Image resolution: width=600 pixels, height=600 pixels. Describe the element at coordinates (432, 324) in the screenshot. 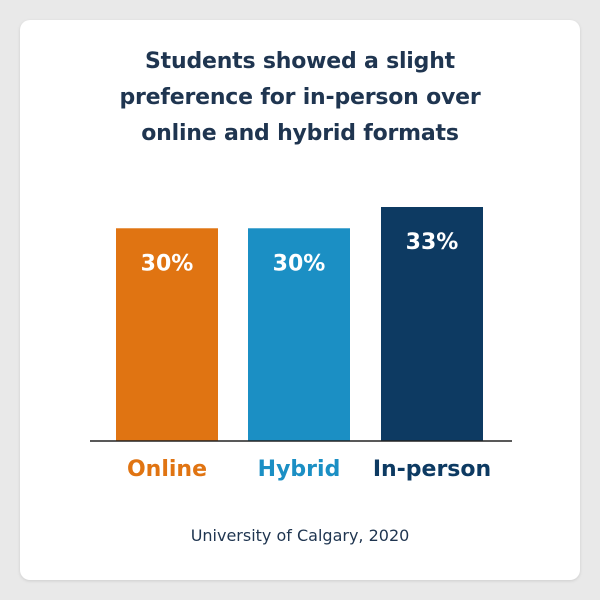

I see `bar-in-person` at that location.